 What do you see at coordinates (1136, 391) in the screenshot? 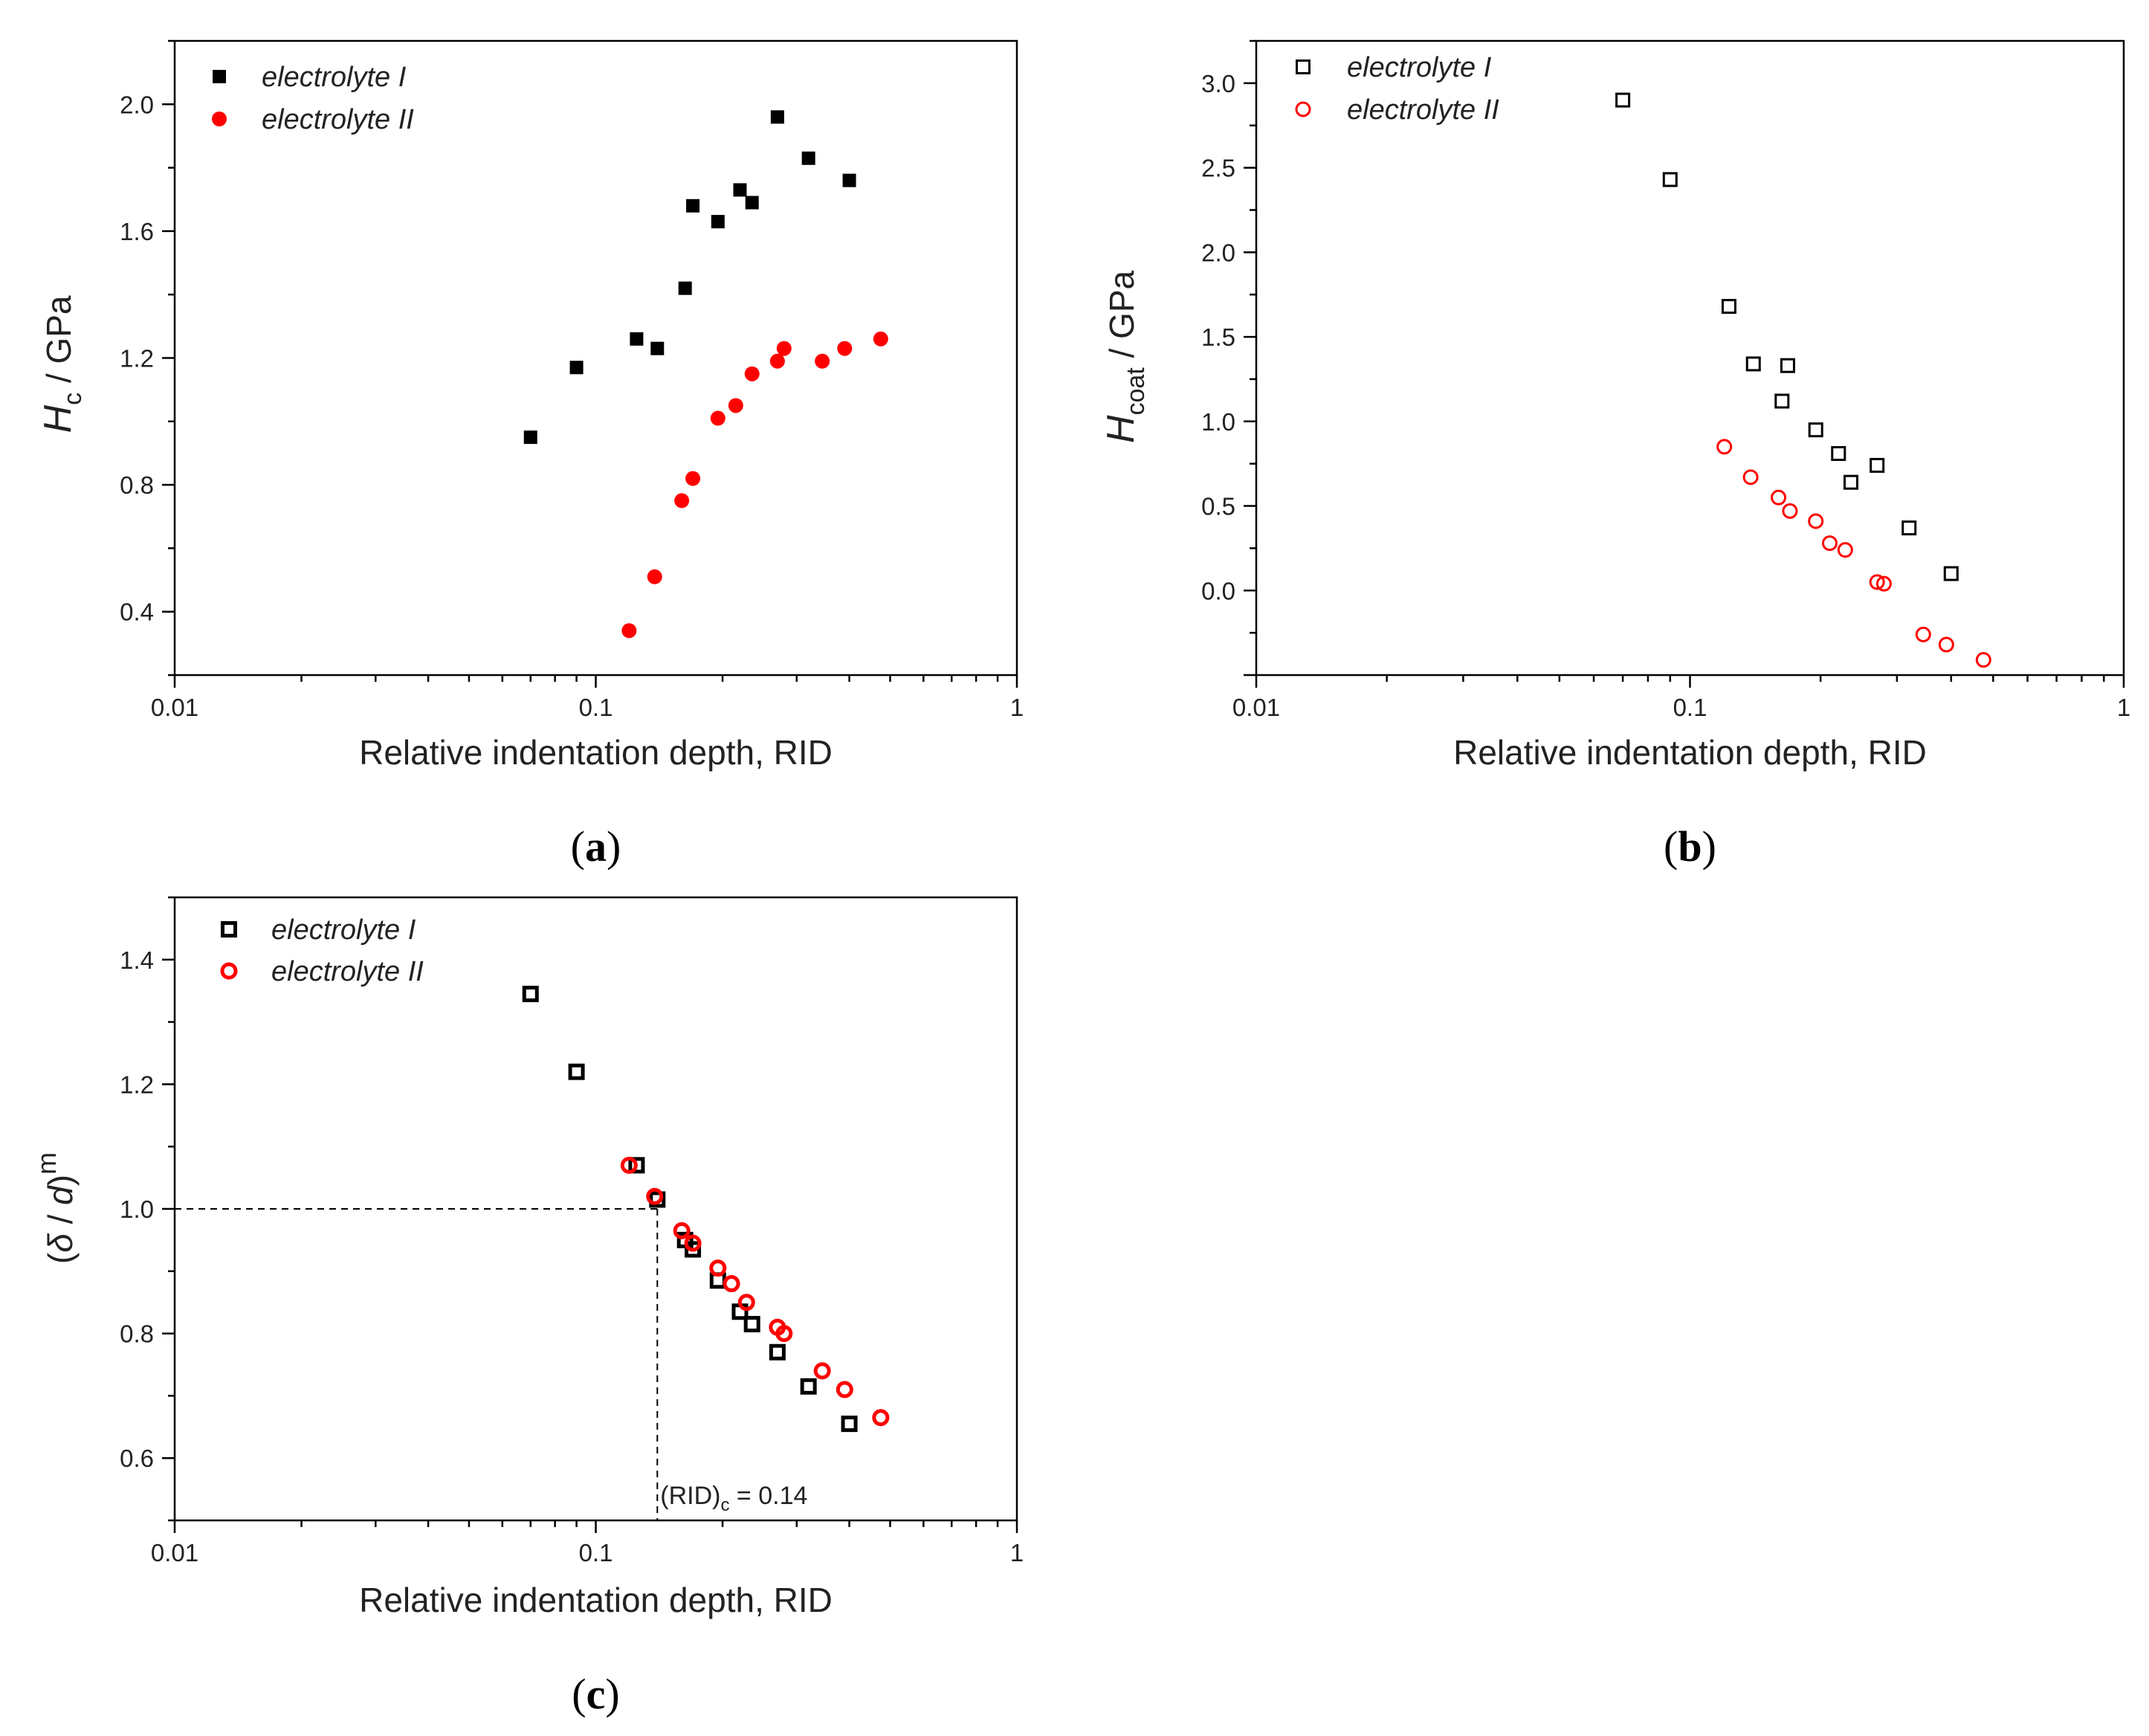
I see `y-title-subscript: coat` at bounding box center [1136, 391].